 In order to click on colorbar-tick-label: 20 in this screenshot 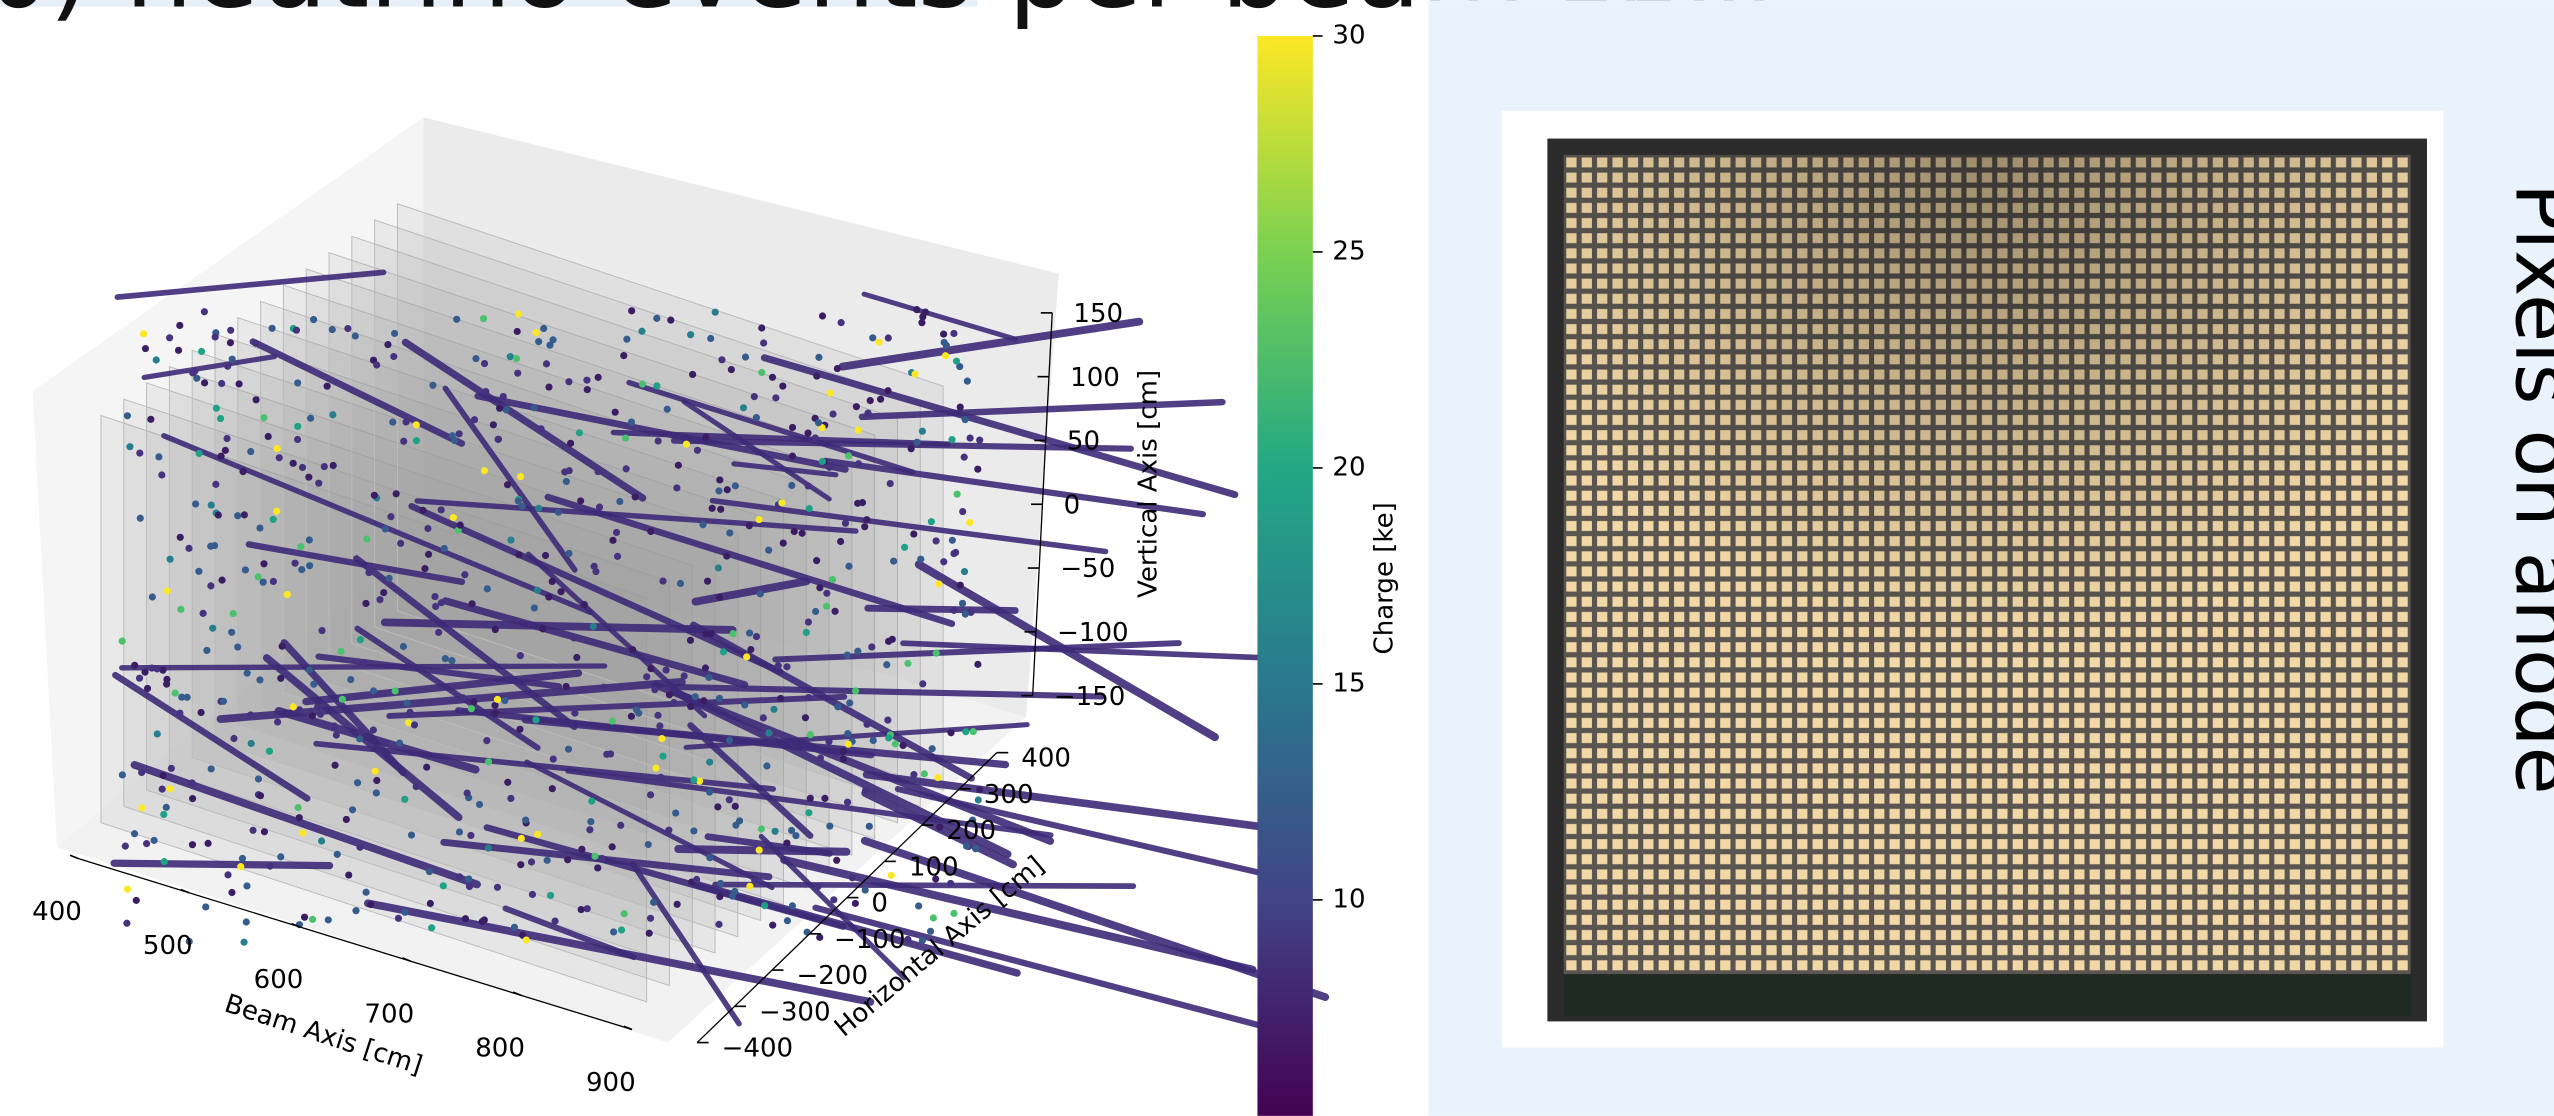, I will do `click(1348, 467)`.